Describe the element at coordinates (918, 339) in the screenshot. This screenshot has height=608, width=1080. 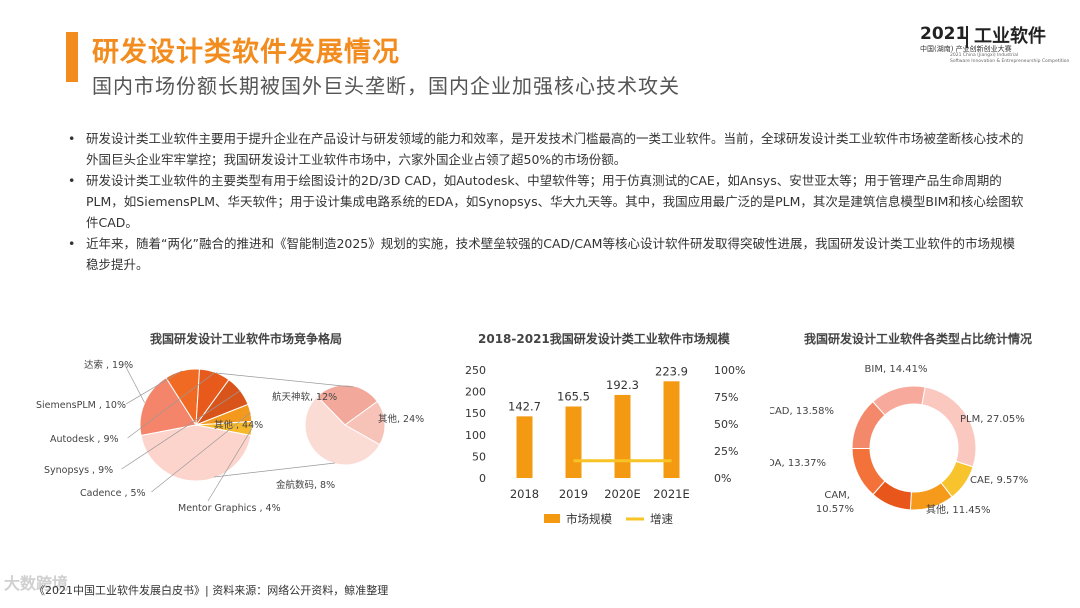
I see `donut-chart-title: 我国研发设计工业软件各类型占比统计情况` at that location.